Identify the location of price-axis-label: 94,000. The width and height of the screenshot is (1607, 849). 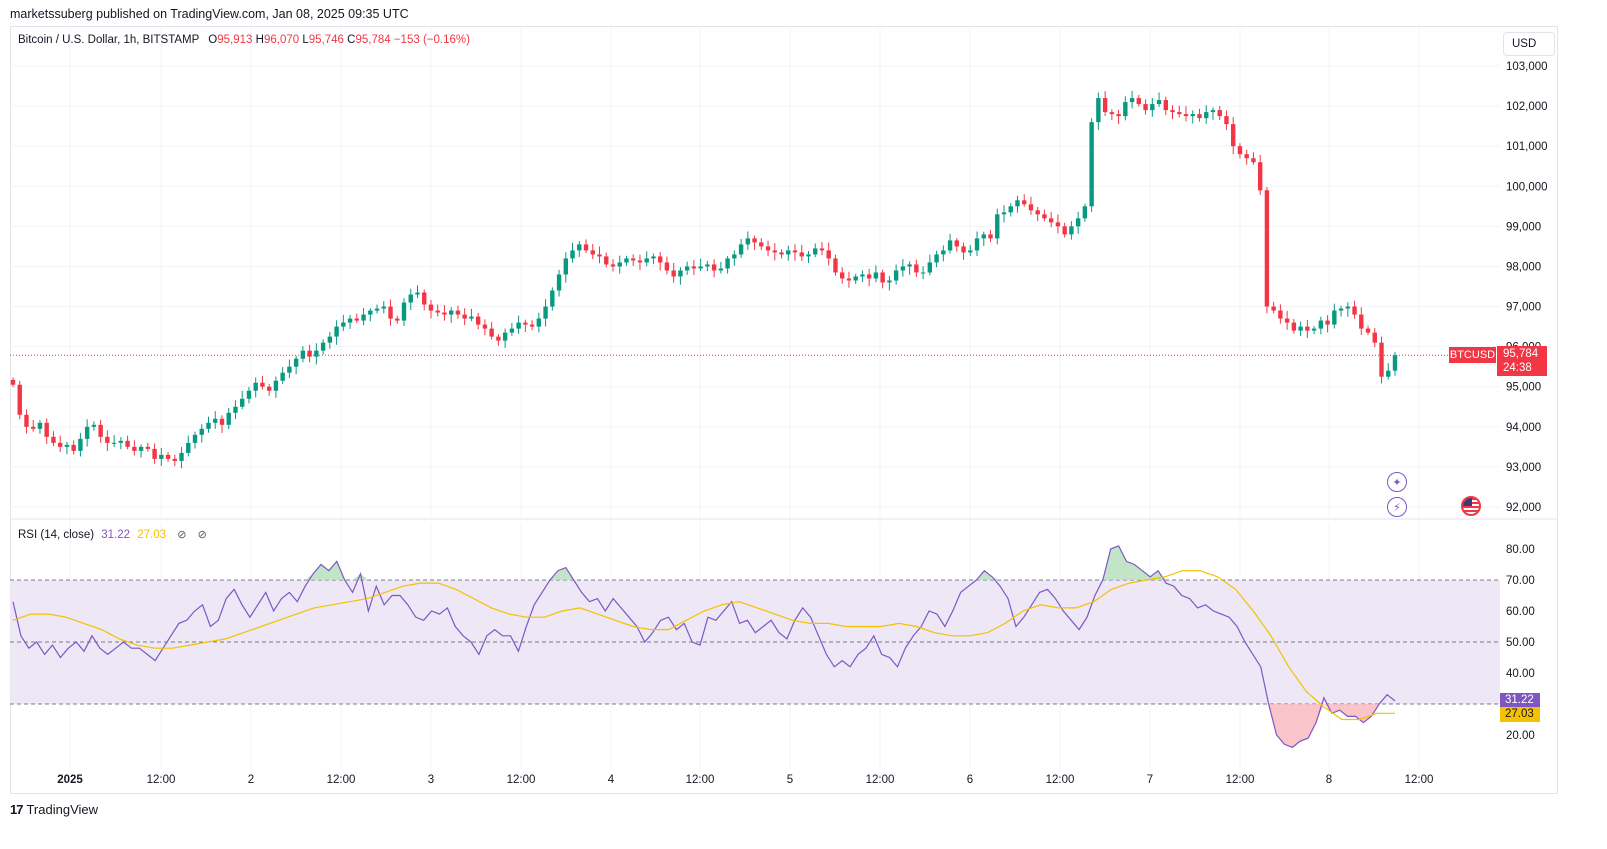
(1523, 428).